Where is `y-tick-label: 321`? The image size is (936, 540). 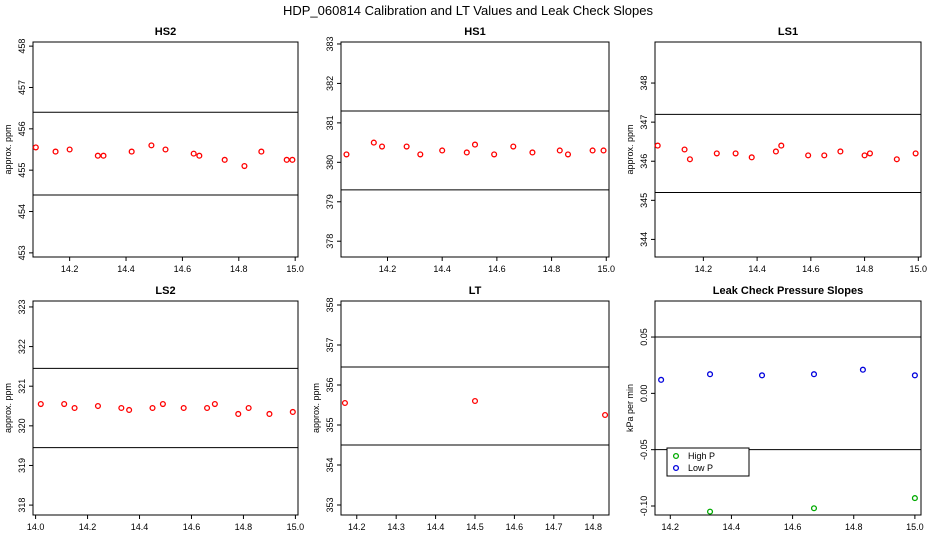 y-tick-label: 321 is located at coordinates (22, 386).